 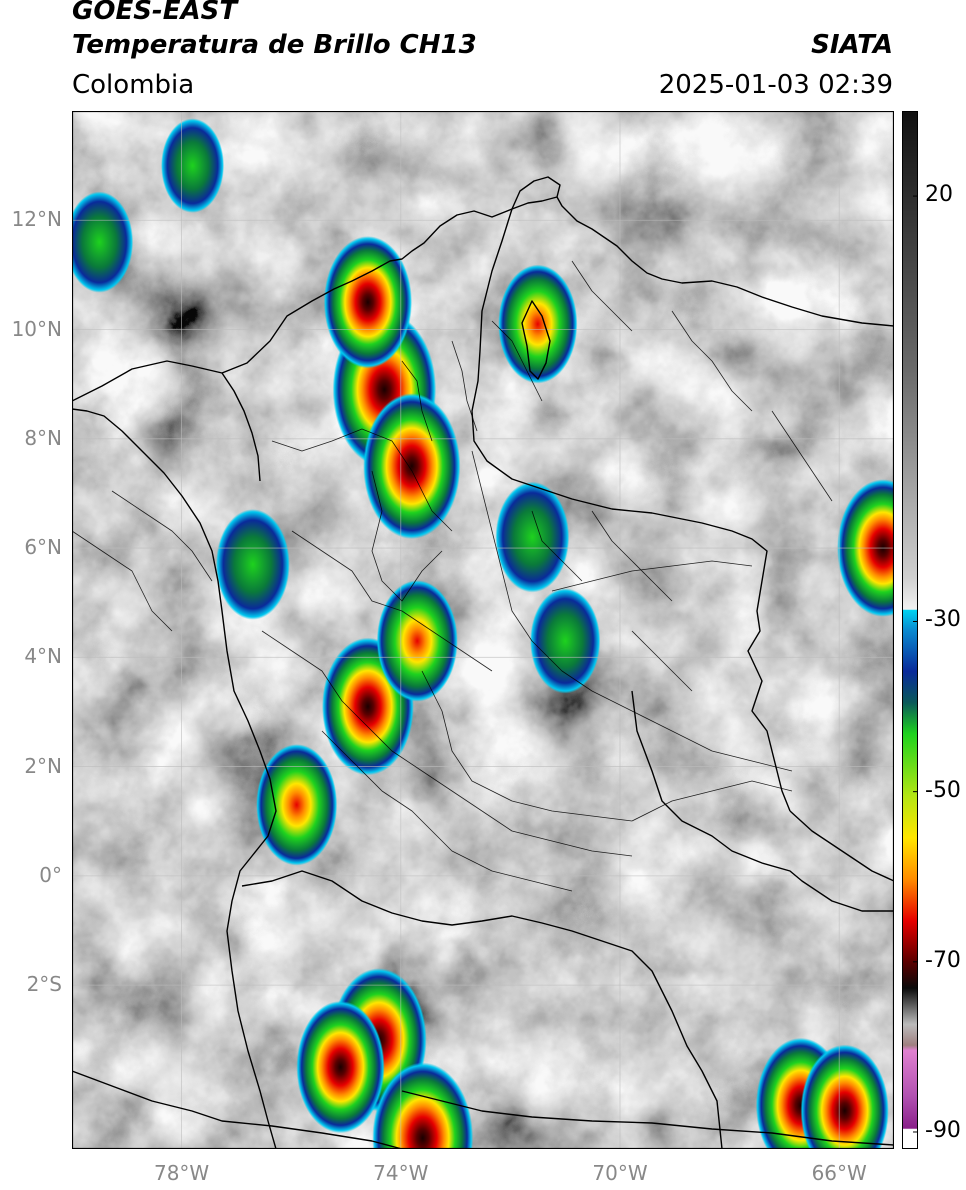 I want to click on satellite-title: GOES-EAST, so click(x=155, y=13).